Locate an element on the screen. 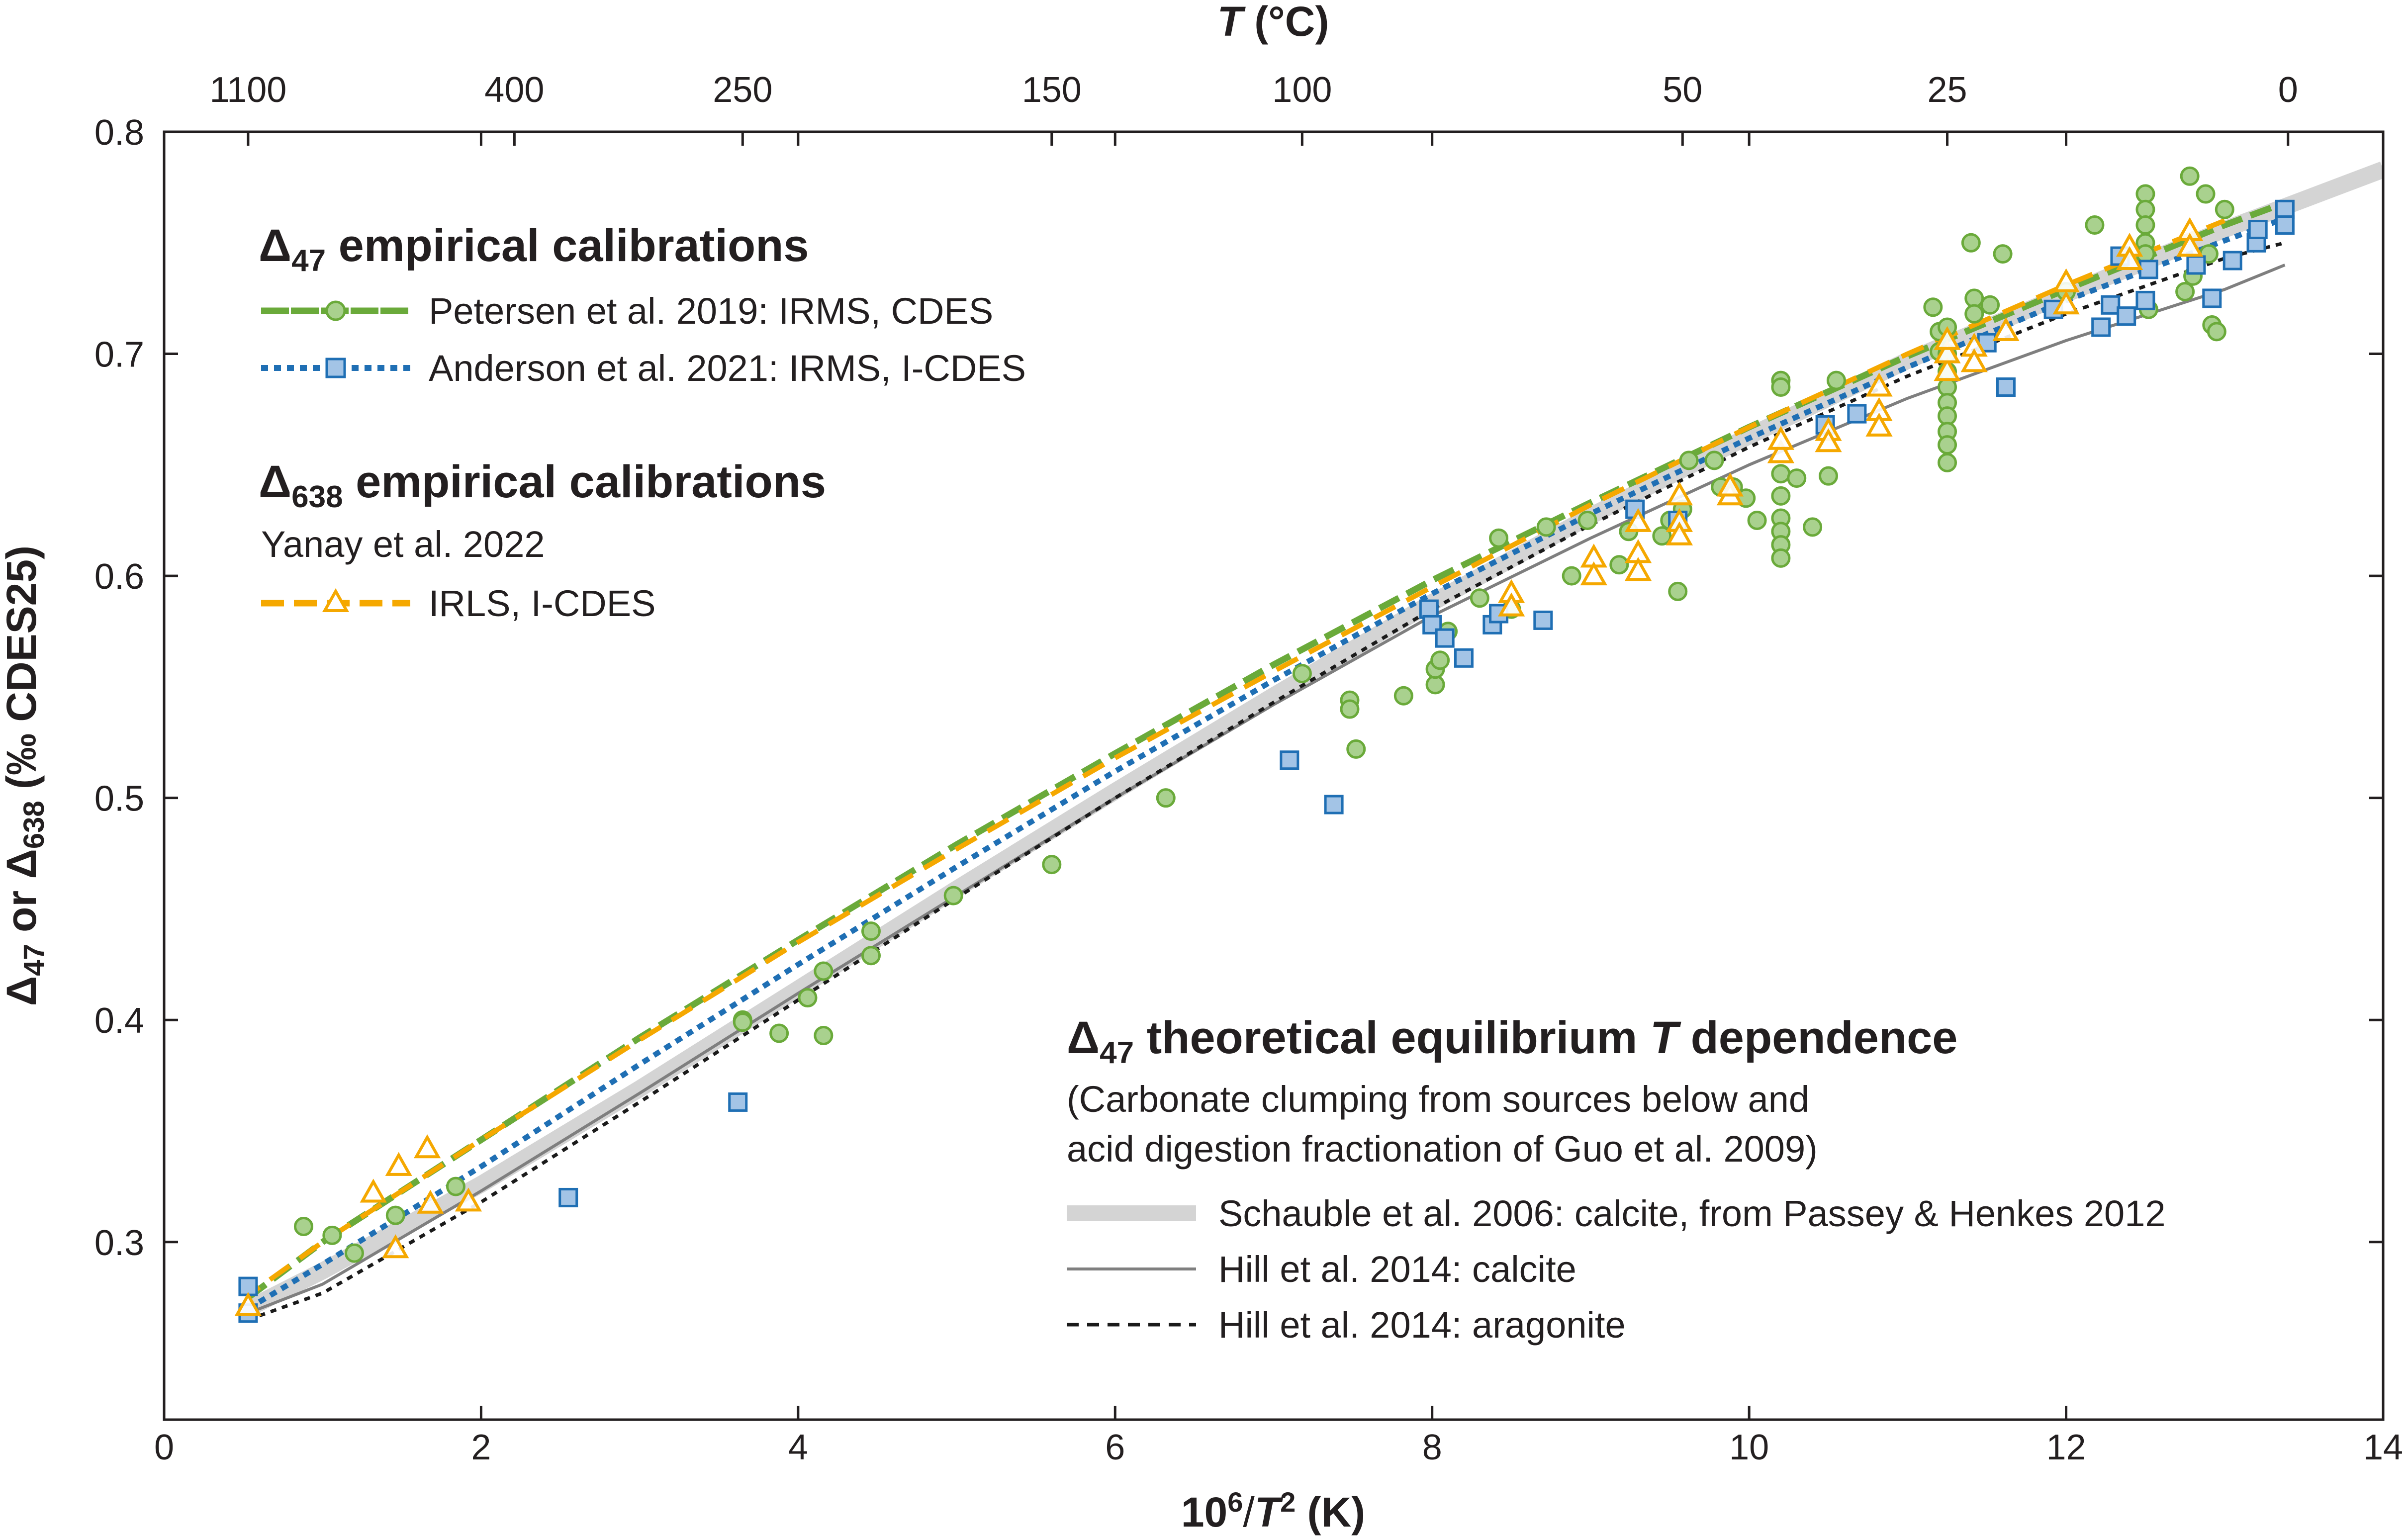 The image size is (2408, 1538). top-tick-label-0: 1100 is located at coordinates (249, 90).